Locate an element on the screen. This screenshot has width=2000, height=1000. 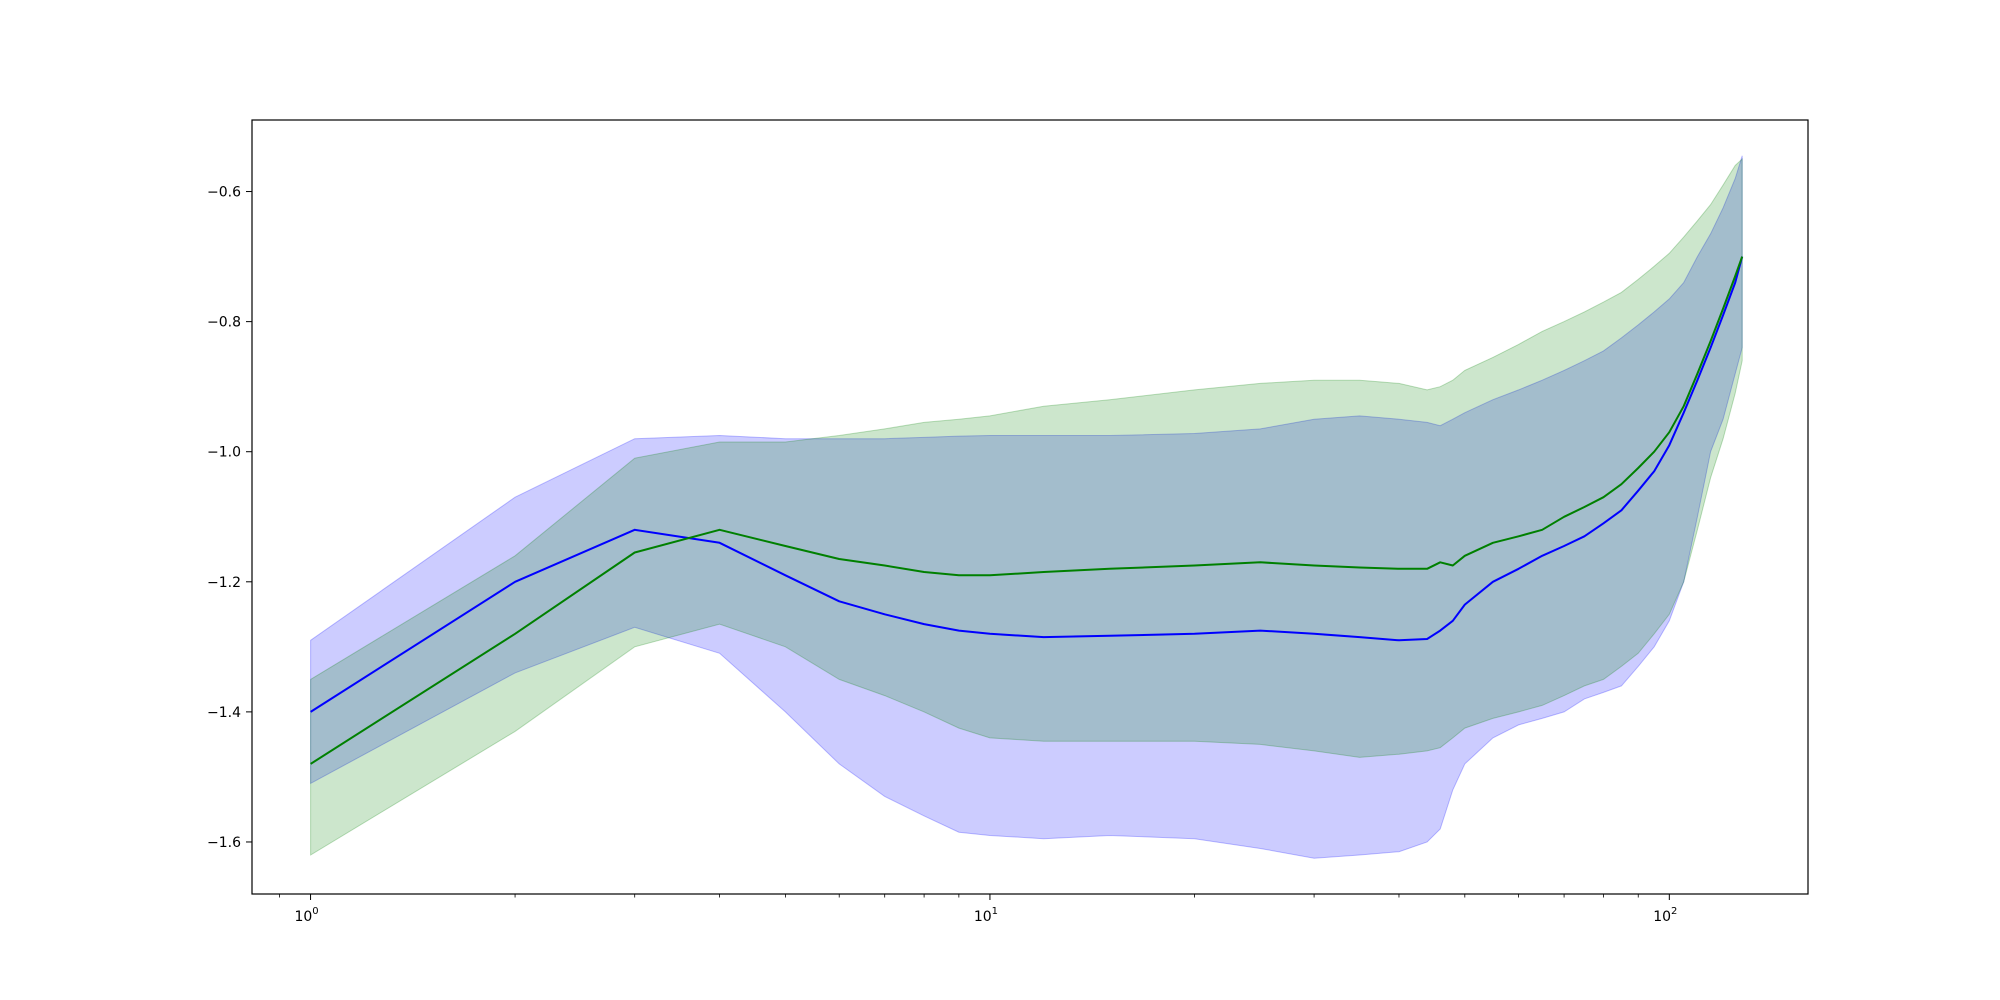
y-tick-label: −0.8 is located at coordinates (224, 323).